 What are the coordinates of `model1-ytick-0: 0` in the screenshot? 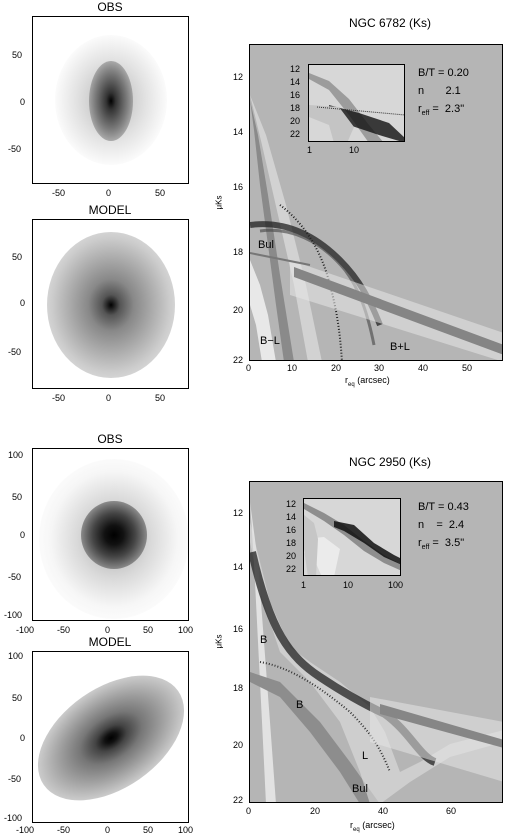 It's located at (23, 303).